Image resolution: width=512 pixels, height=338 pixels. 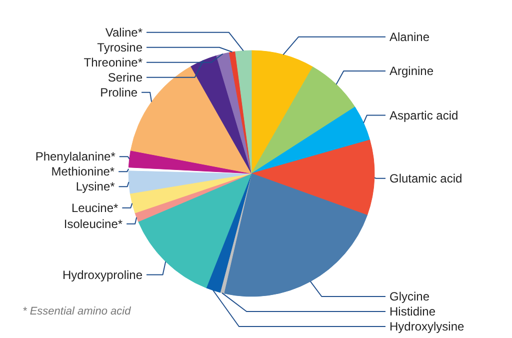 What do you see at coordinates (427, 327) in the screenshot?
I see `slice-label: Hydroxylysine` at bounding box center [427, 327].